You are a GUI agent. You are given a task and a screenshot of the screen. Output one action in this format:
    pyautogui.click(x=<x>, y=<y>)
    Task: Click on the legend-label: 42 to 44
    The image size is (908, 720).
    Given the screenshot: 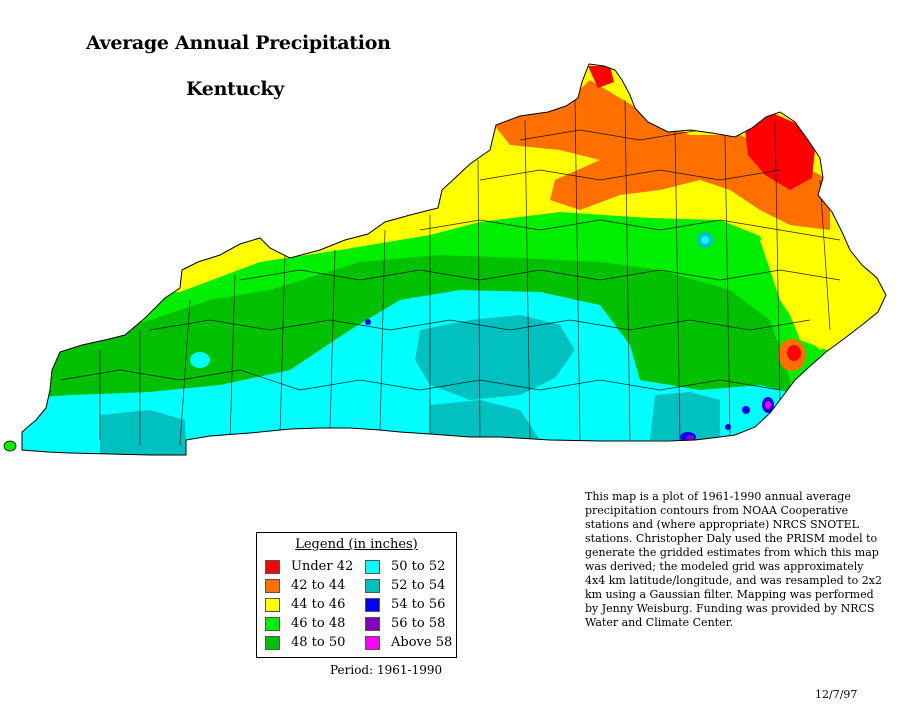 What is the action you would take?
    pyautogui.click(x=318, y=585)
    